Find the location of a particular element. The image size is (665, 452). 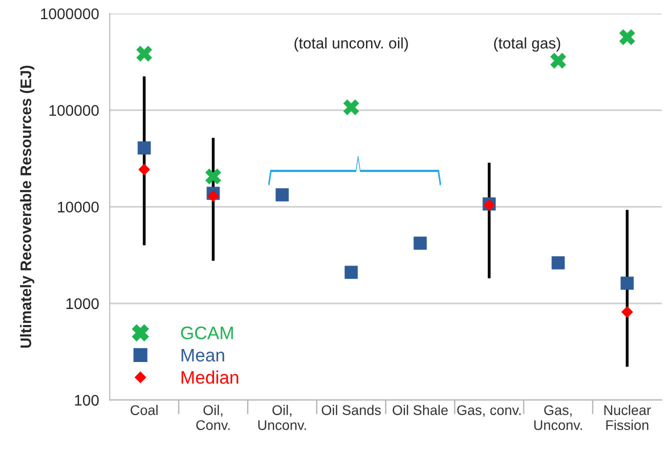

y-tick-label: 1000000 is located at coordinates (70, 14).